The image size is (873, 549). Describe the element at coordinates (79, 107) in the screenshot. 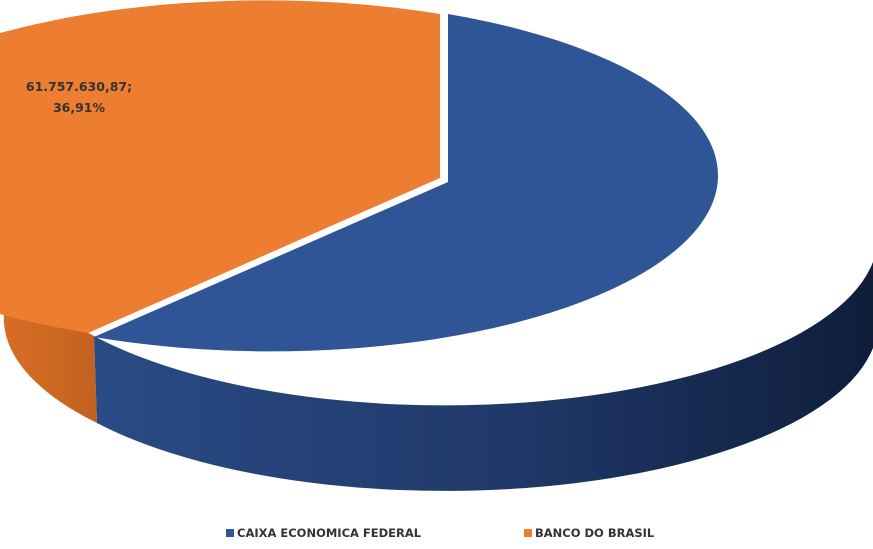

I see `data-label-banco-percent: 36,91%` at that location.